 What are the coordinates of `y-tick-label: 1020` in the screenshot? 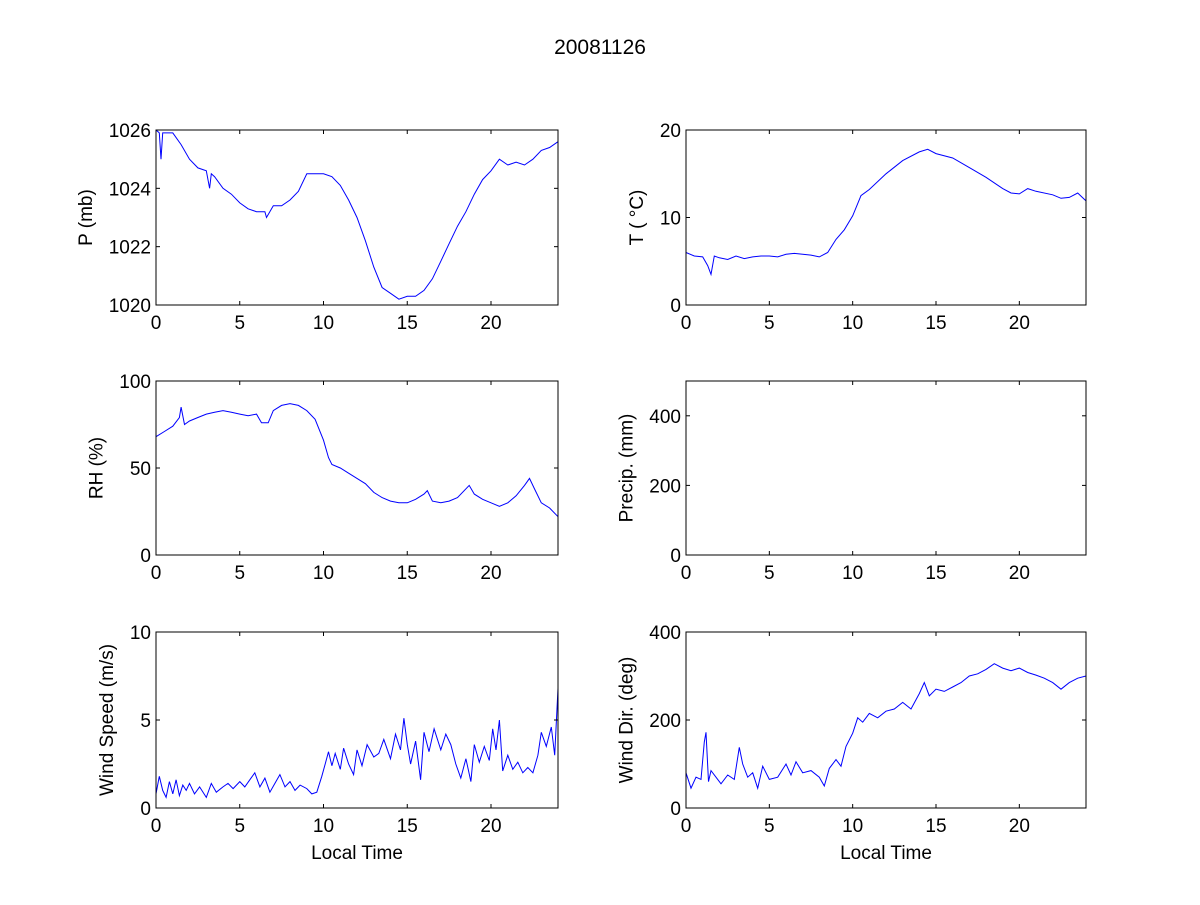 It's located at (130, 306).